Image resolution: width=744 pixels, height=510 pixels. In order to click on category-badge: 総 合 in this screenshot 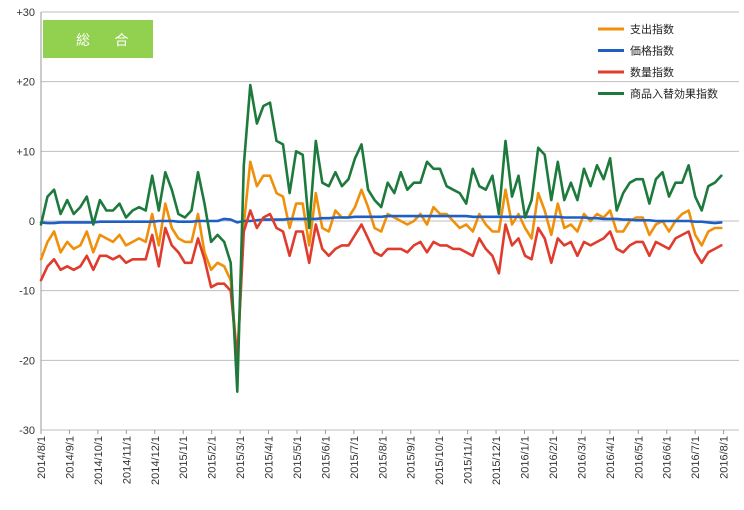, I will do `click(98, 39)`.